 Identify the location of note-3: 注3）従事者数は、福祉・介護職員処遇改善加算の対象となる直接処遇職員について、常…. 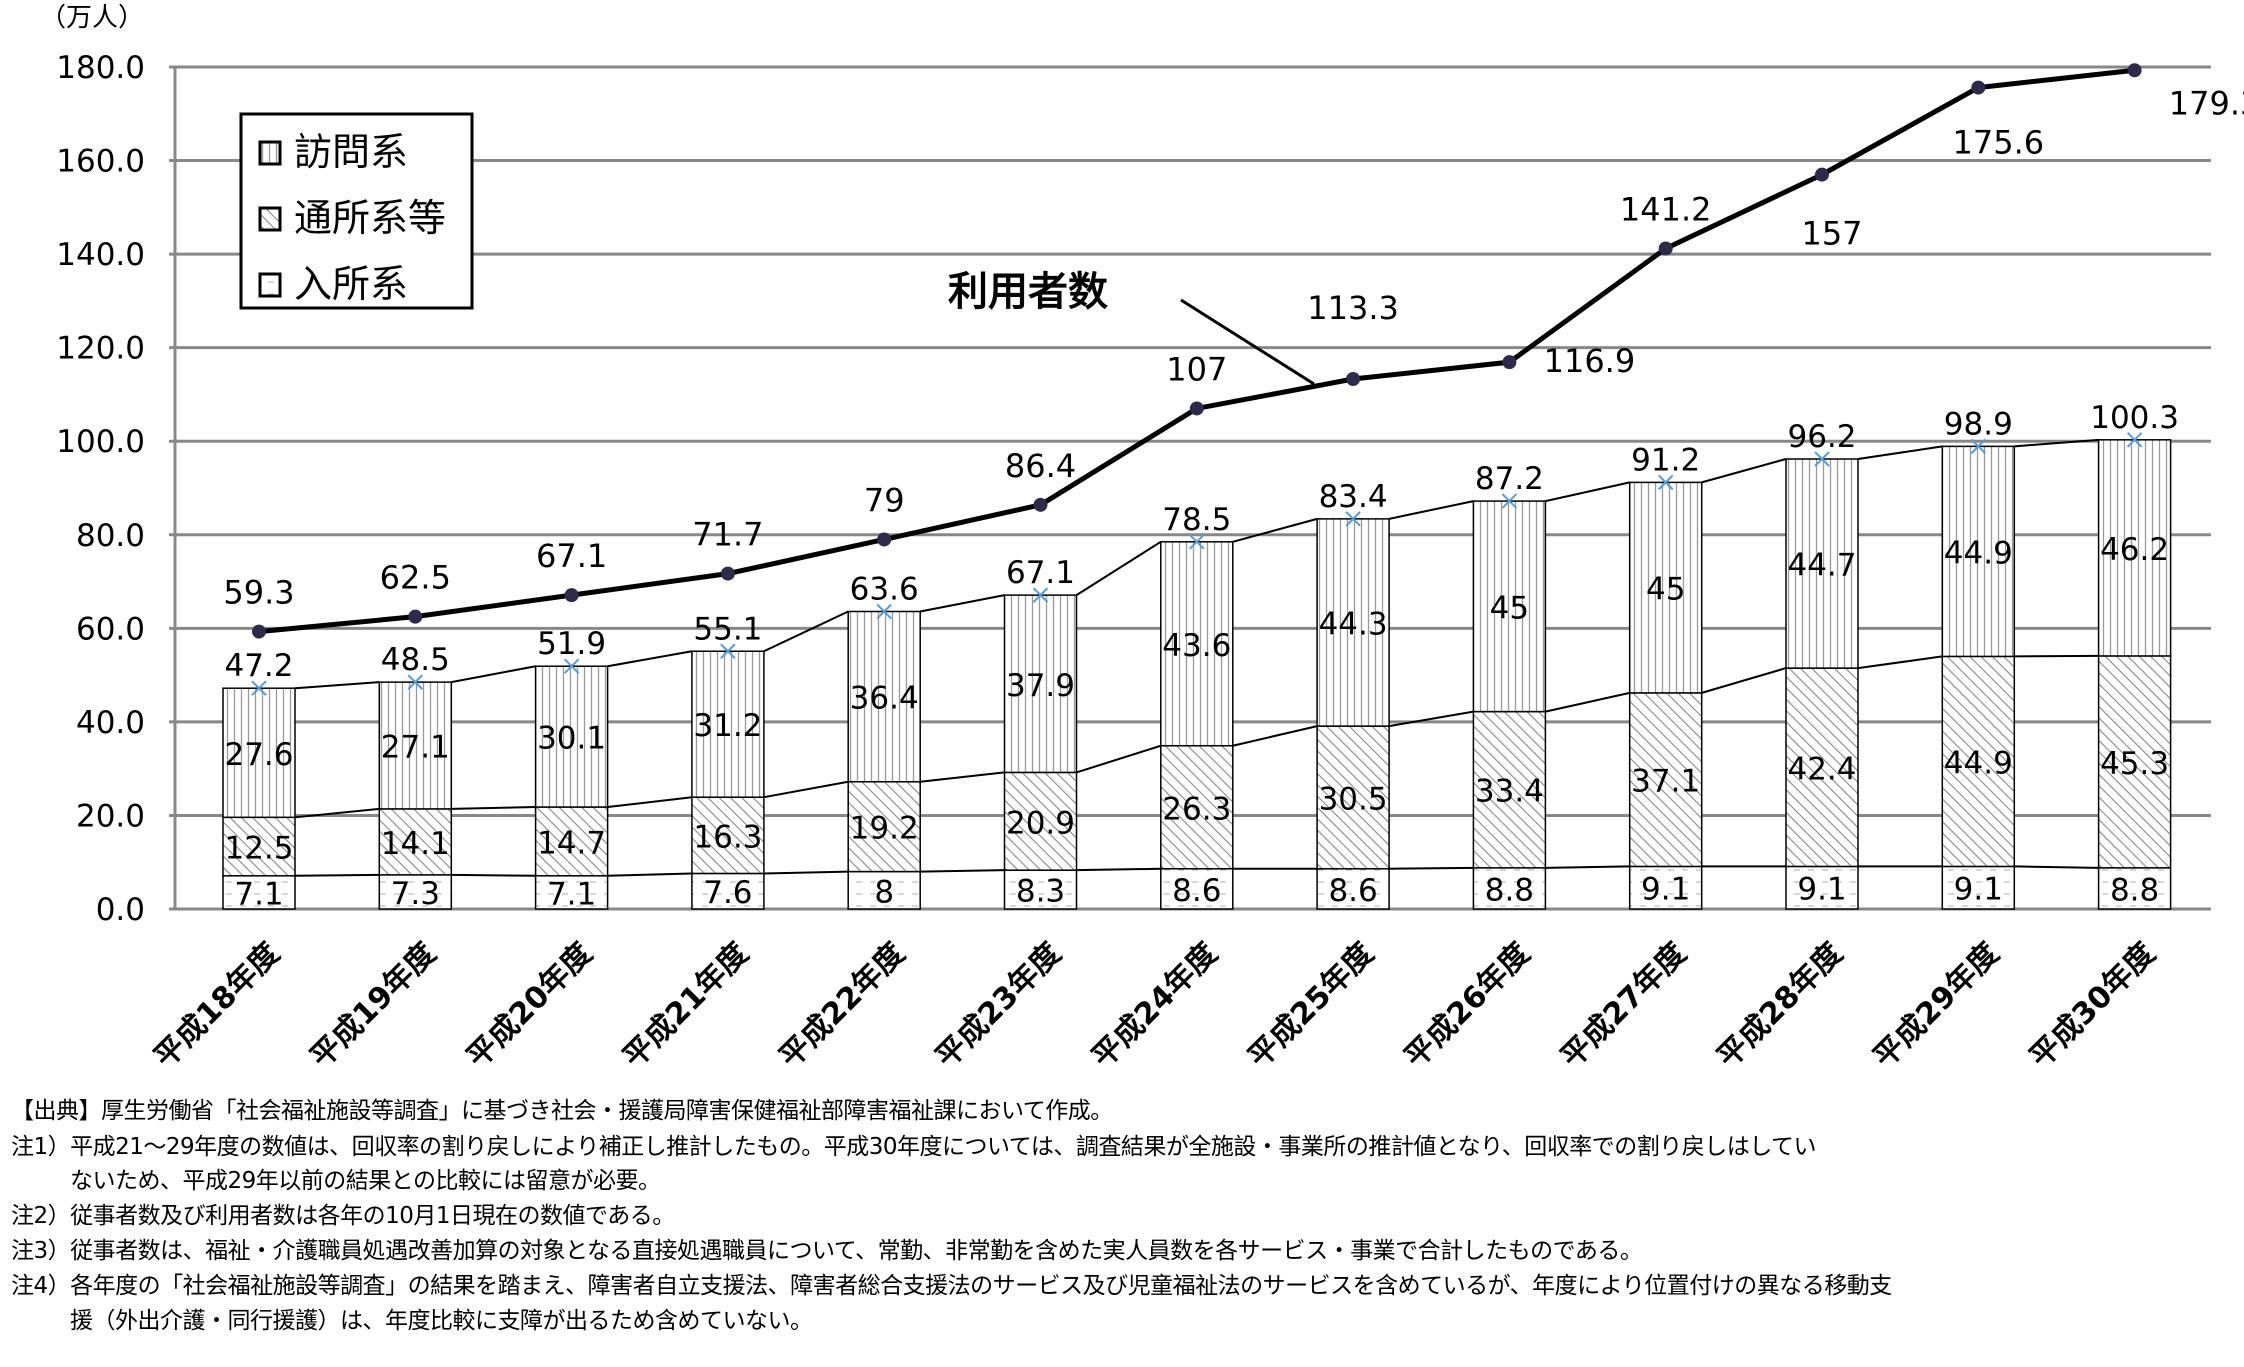
(827, 1251).